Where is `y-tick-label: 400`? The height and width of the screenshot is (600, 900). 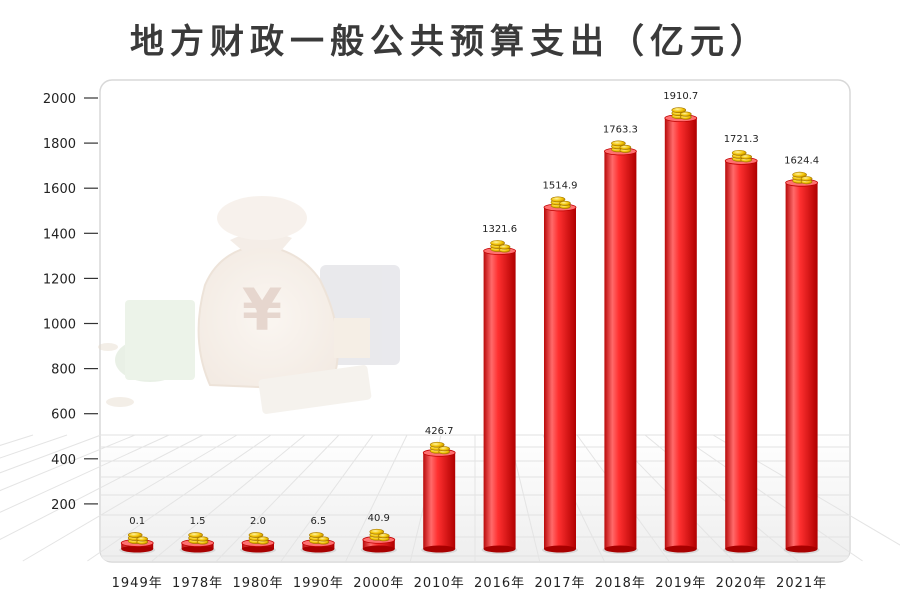
y-tick-label: 400 is located at coordinates (63, 460).